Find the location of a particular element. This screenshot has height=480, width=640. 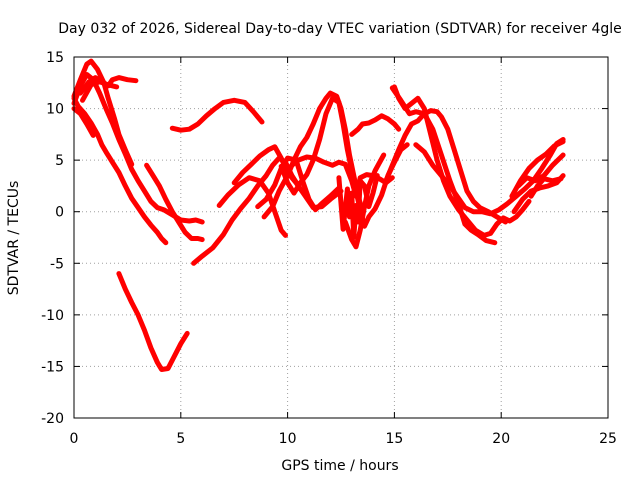

y-tick-label: -5 is located at coordinates (57, 264).